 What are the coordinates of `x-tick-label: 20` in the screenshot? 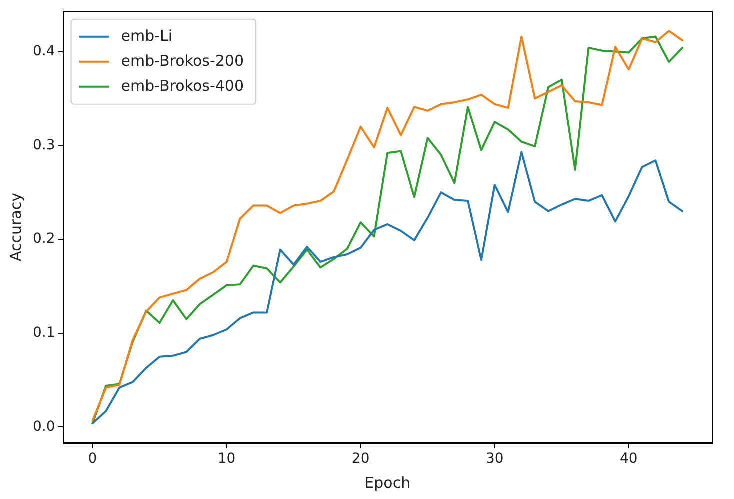 It's located at (361, 459).